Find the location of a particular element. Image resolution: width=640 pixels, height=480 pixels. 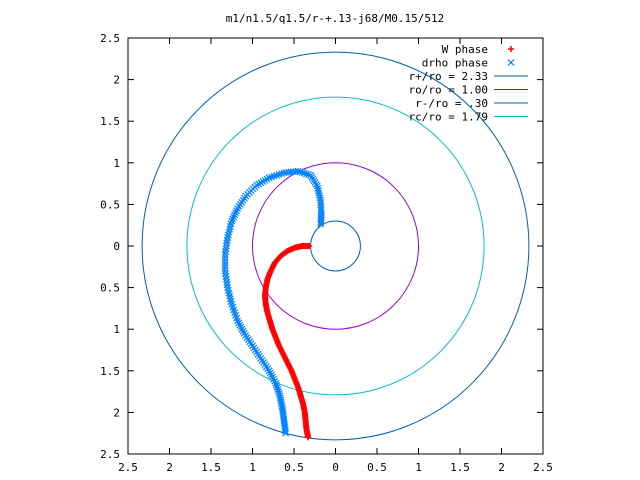

w-phase-point is located at coordinates (309, 246).